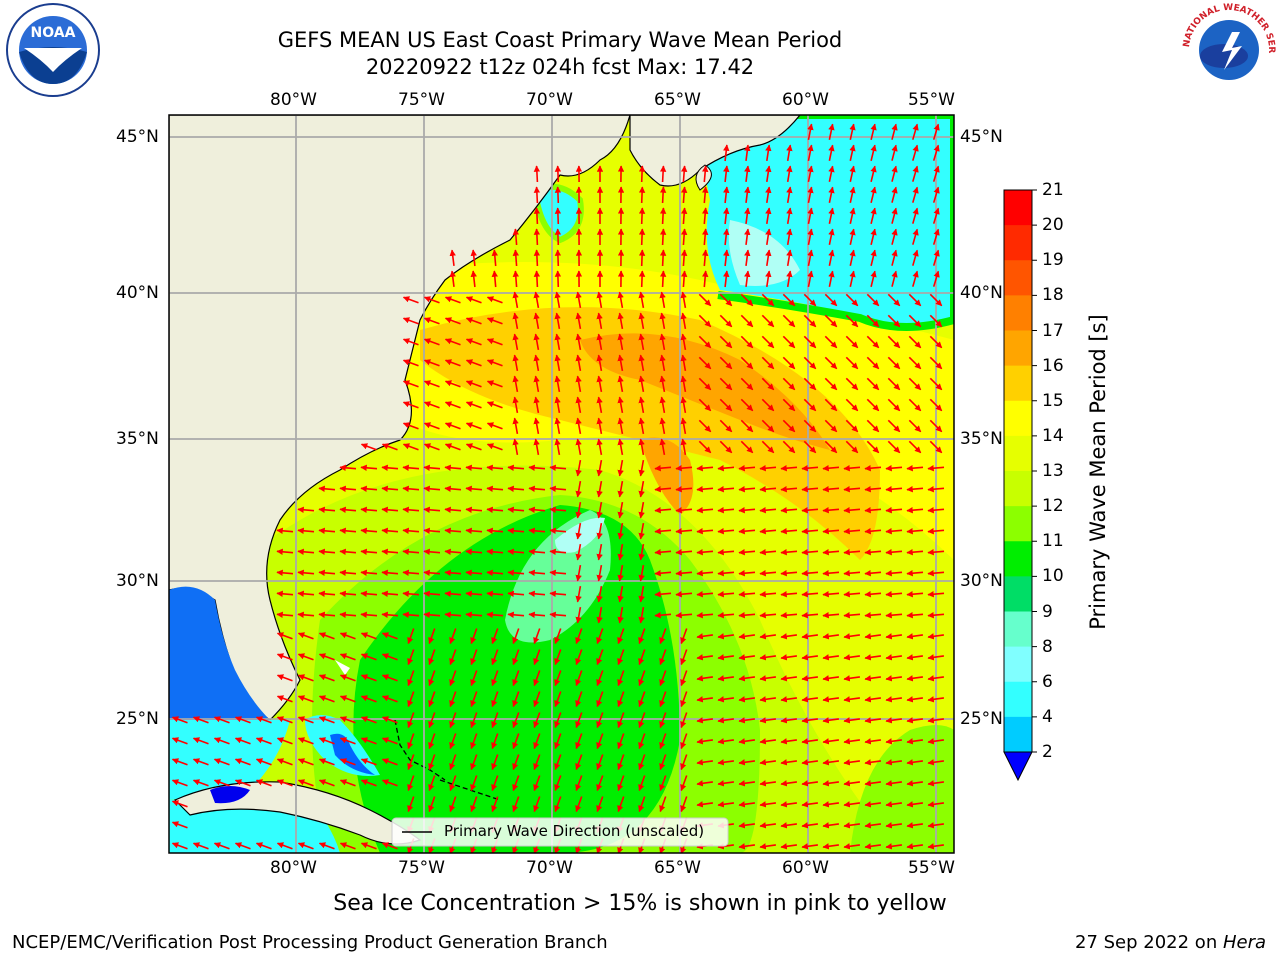 This screenshot has height=960, width=1280. Describe the element at coordinates (1053, 541) in the screenshot. I see `colorbar-tick-label: 11` at that location.